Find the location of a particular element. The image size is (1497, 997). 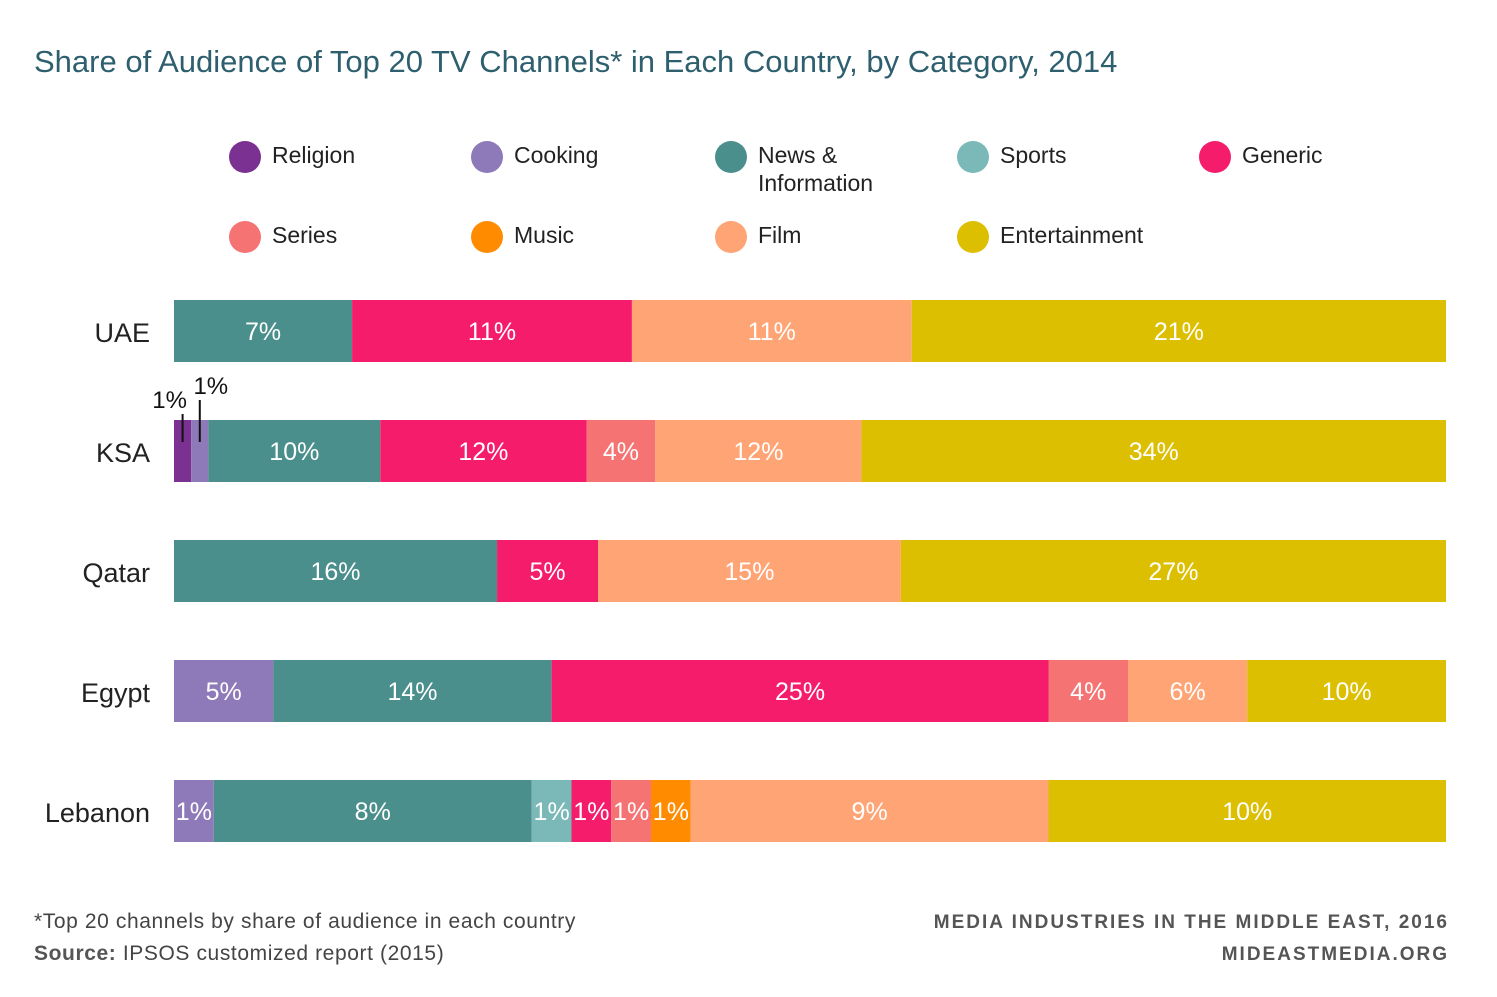

legend-swatch-music is located at coordinates (487, 237).